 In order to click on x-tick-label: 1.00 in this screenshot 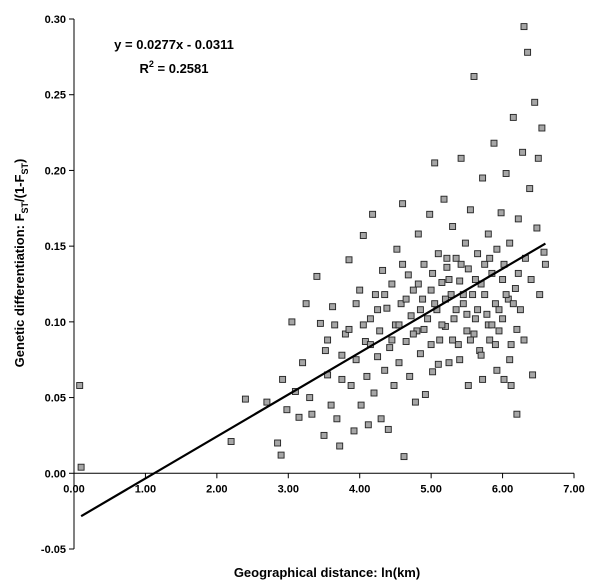, I will do `click(145, 489)`.